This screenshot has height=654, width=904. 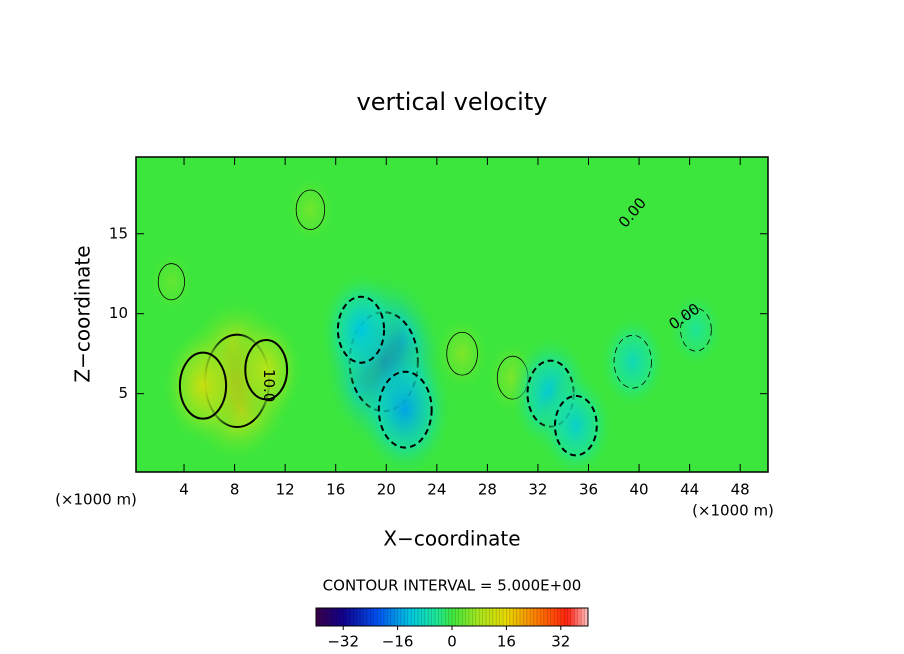 I want to click on colorbar-tick-label: 32, so click(x=560, y=642).